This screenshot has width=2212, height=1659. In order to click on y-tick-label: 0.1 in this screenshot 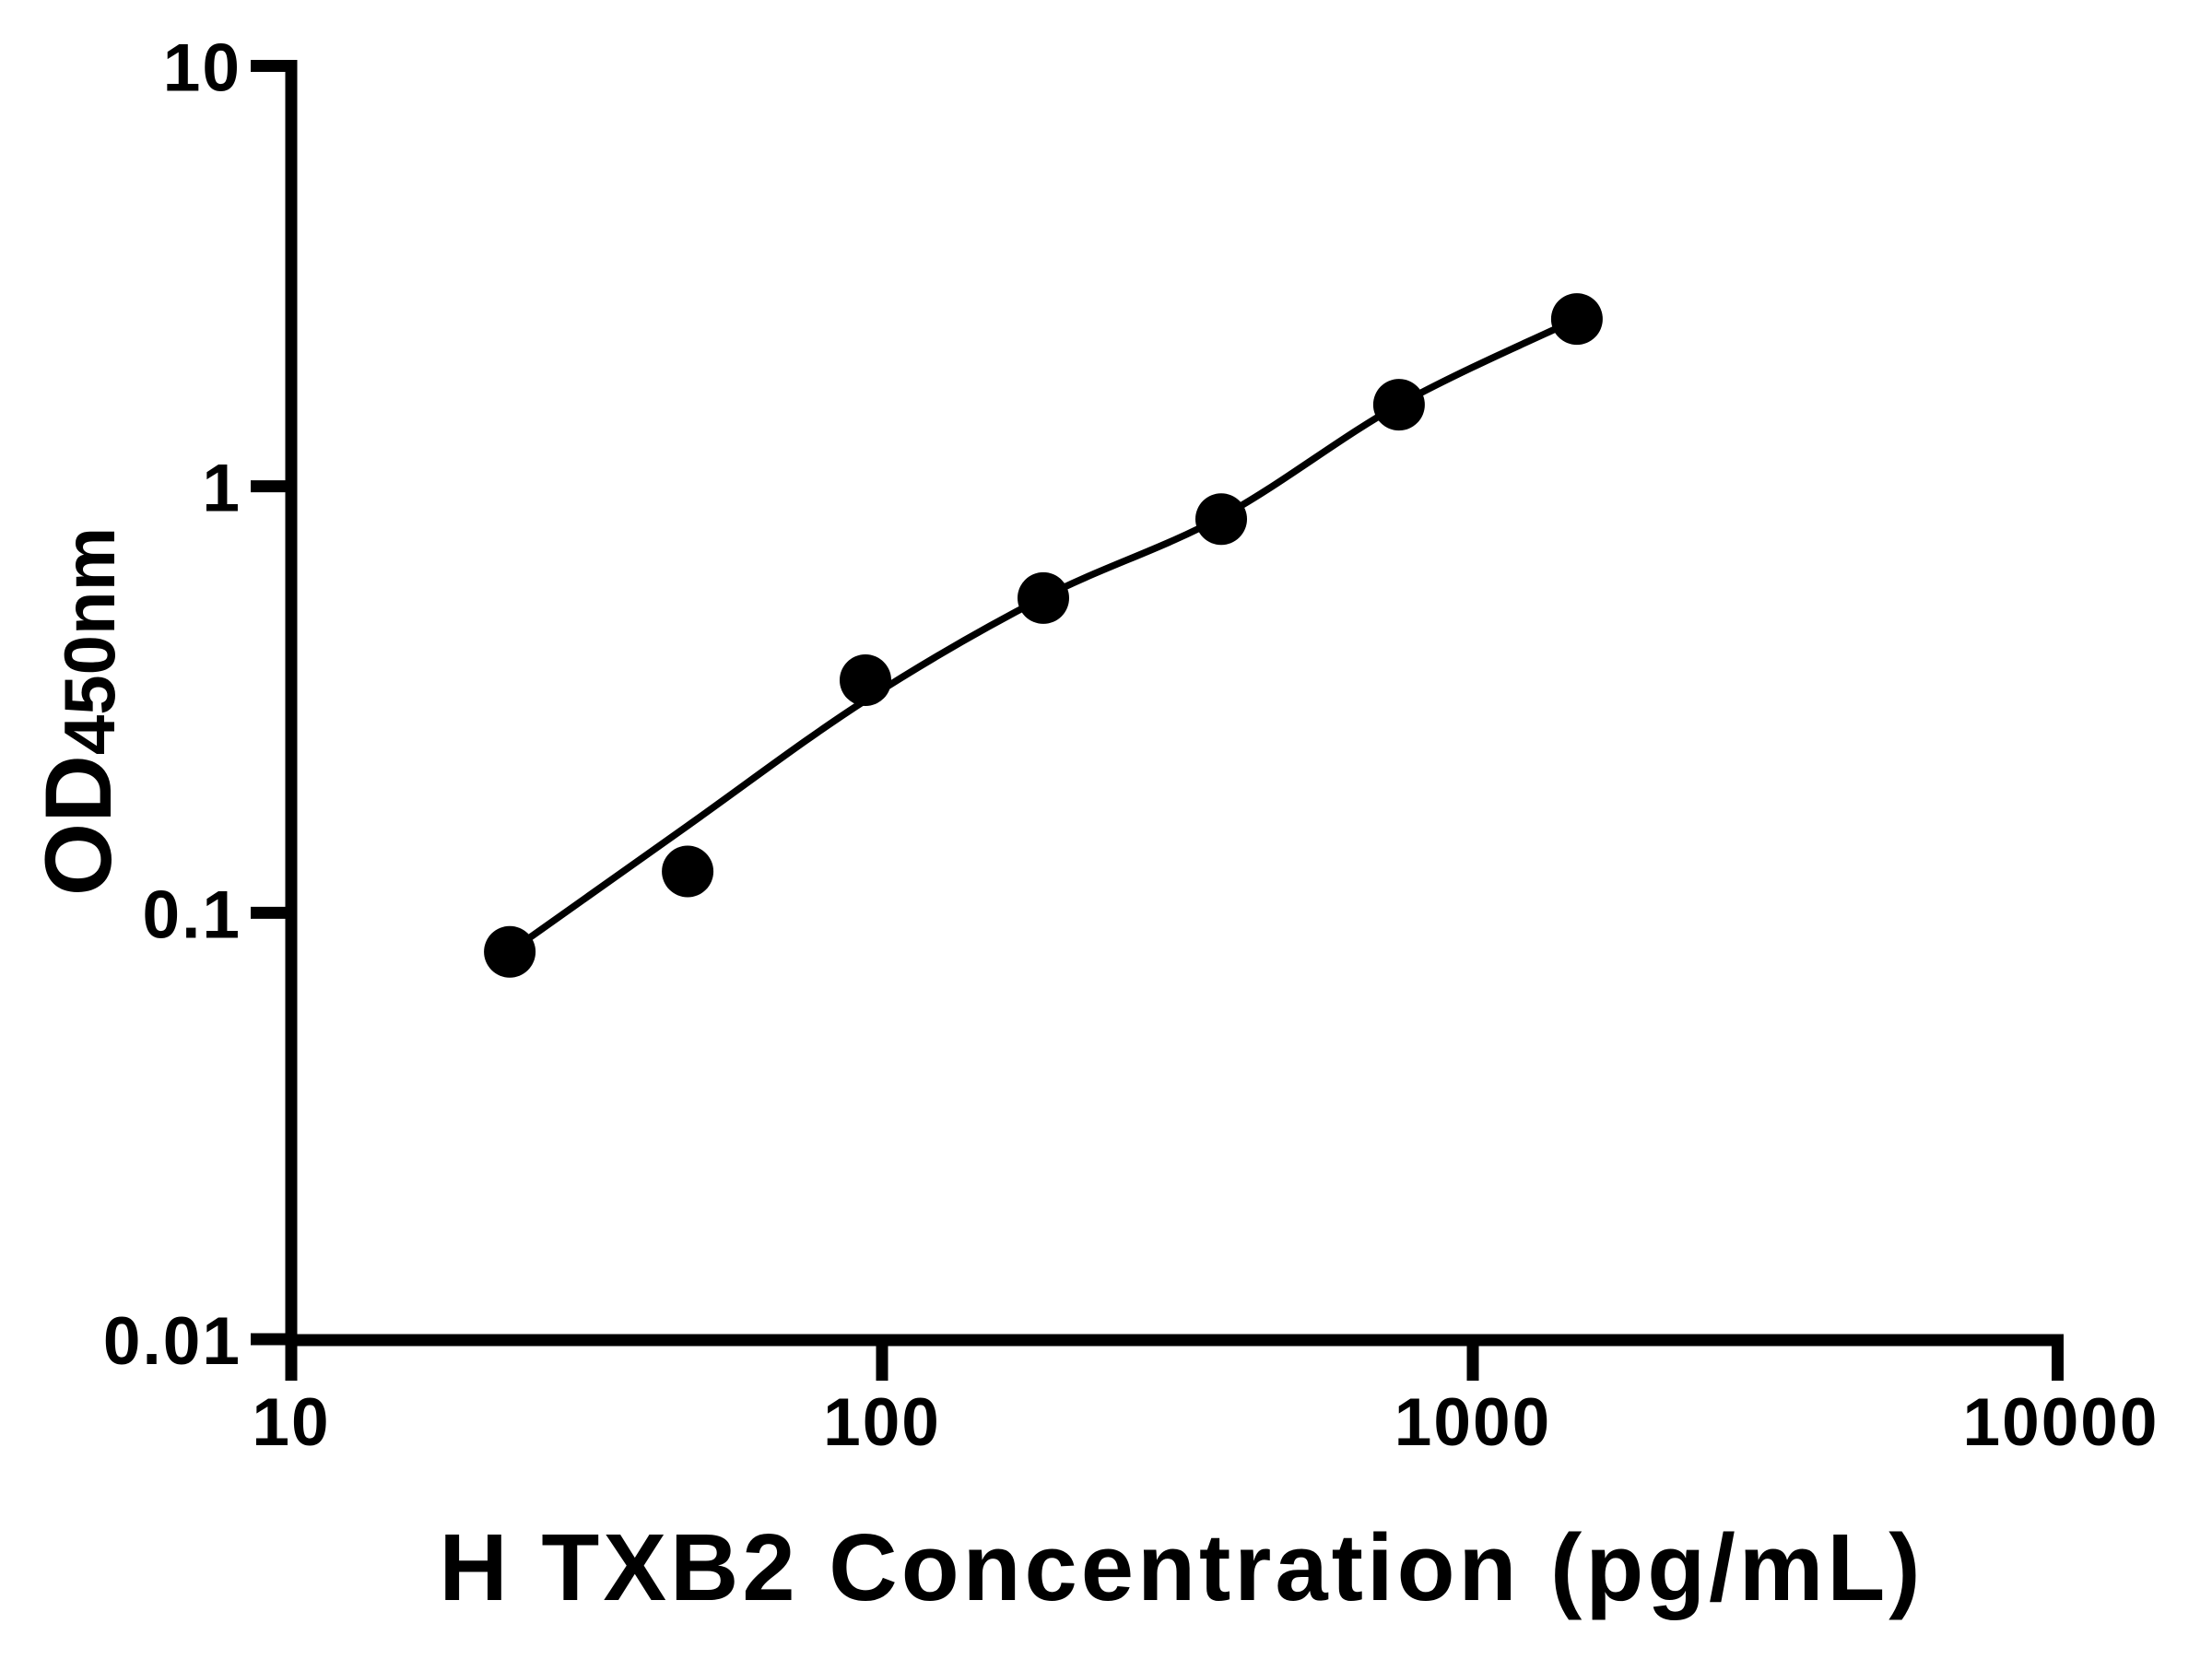, I will do `click(192, 914)`.